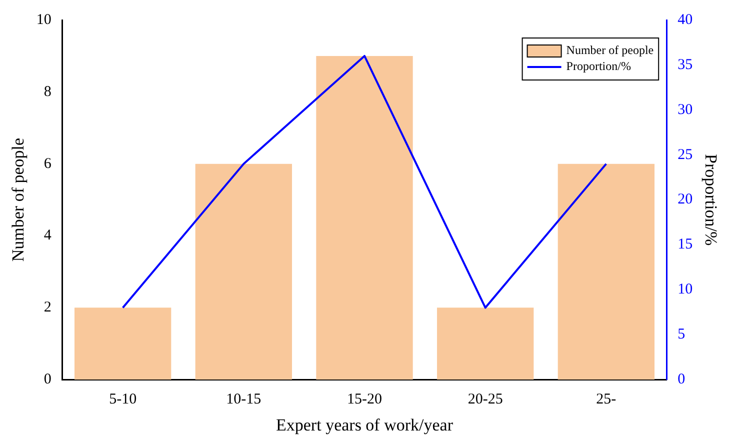 The width and height of the screenshot is (734, 445). What do you see at coordinates (485, 400) in the screenshot?
I see `x-tick-label: 20-25` at bounding box center [485, 400].